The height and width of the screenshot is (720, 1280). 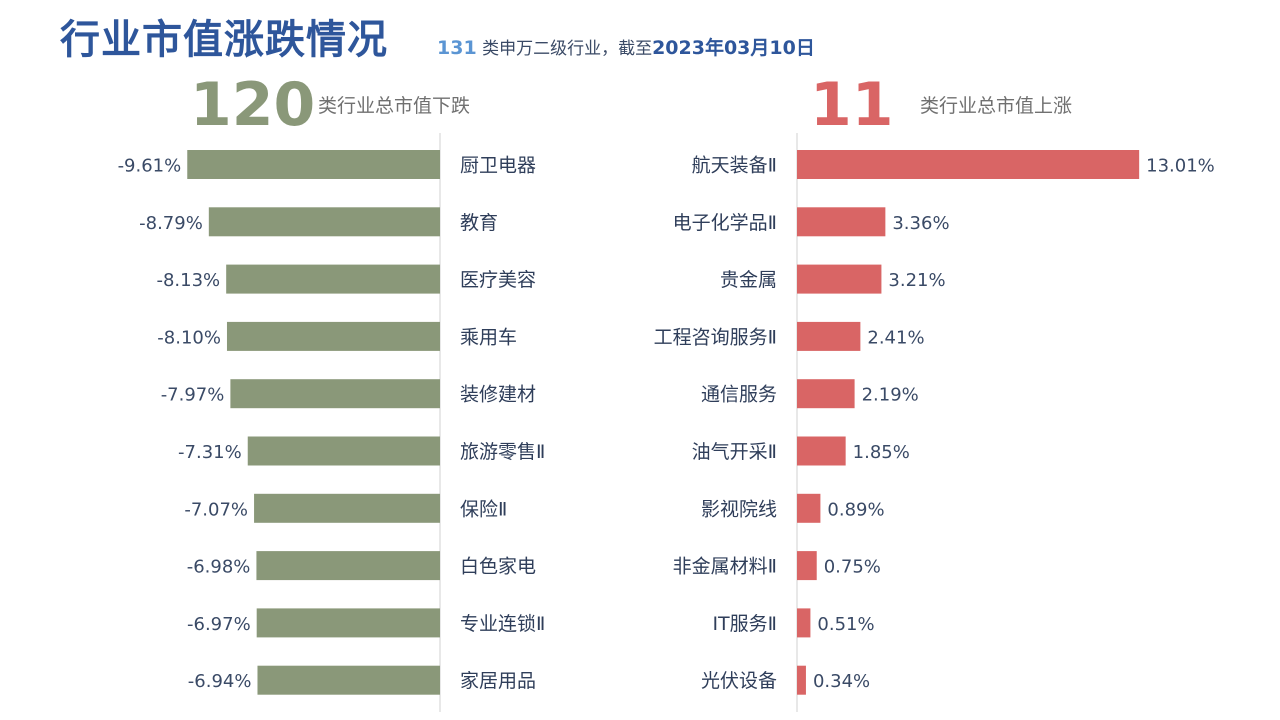 I want to click on down-category-label: 厨卫电器, so click(x=498, y=166).